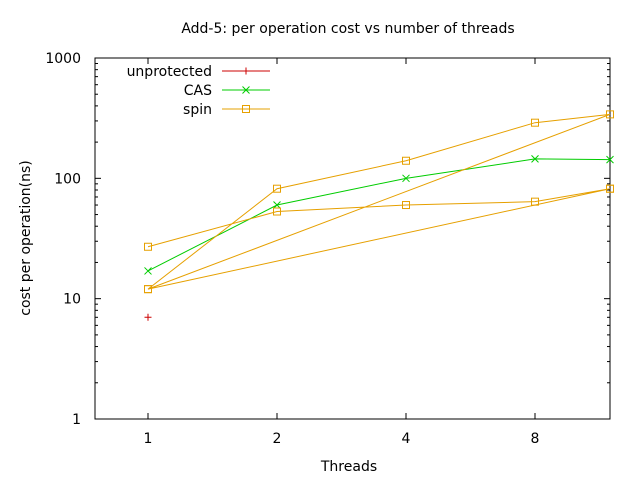 This screenshot has height=480, width=640. I want to click on y-tick-label: 1, so click(76, 420).